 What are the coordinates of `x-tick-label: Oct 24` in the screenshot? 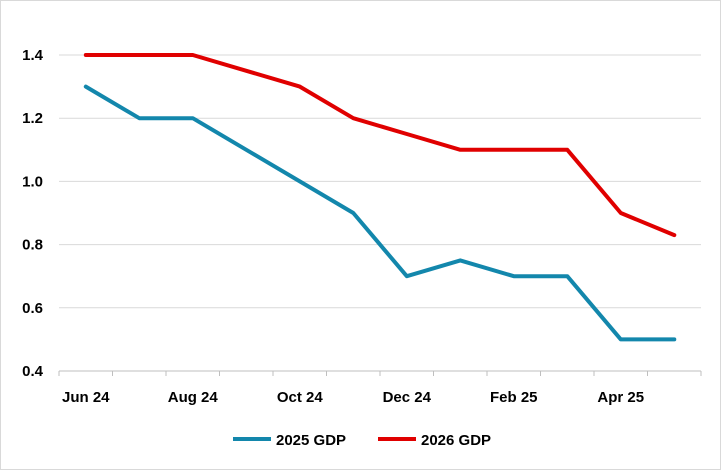 It's located at (300, 397).